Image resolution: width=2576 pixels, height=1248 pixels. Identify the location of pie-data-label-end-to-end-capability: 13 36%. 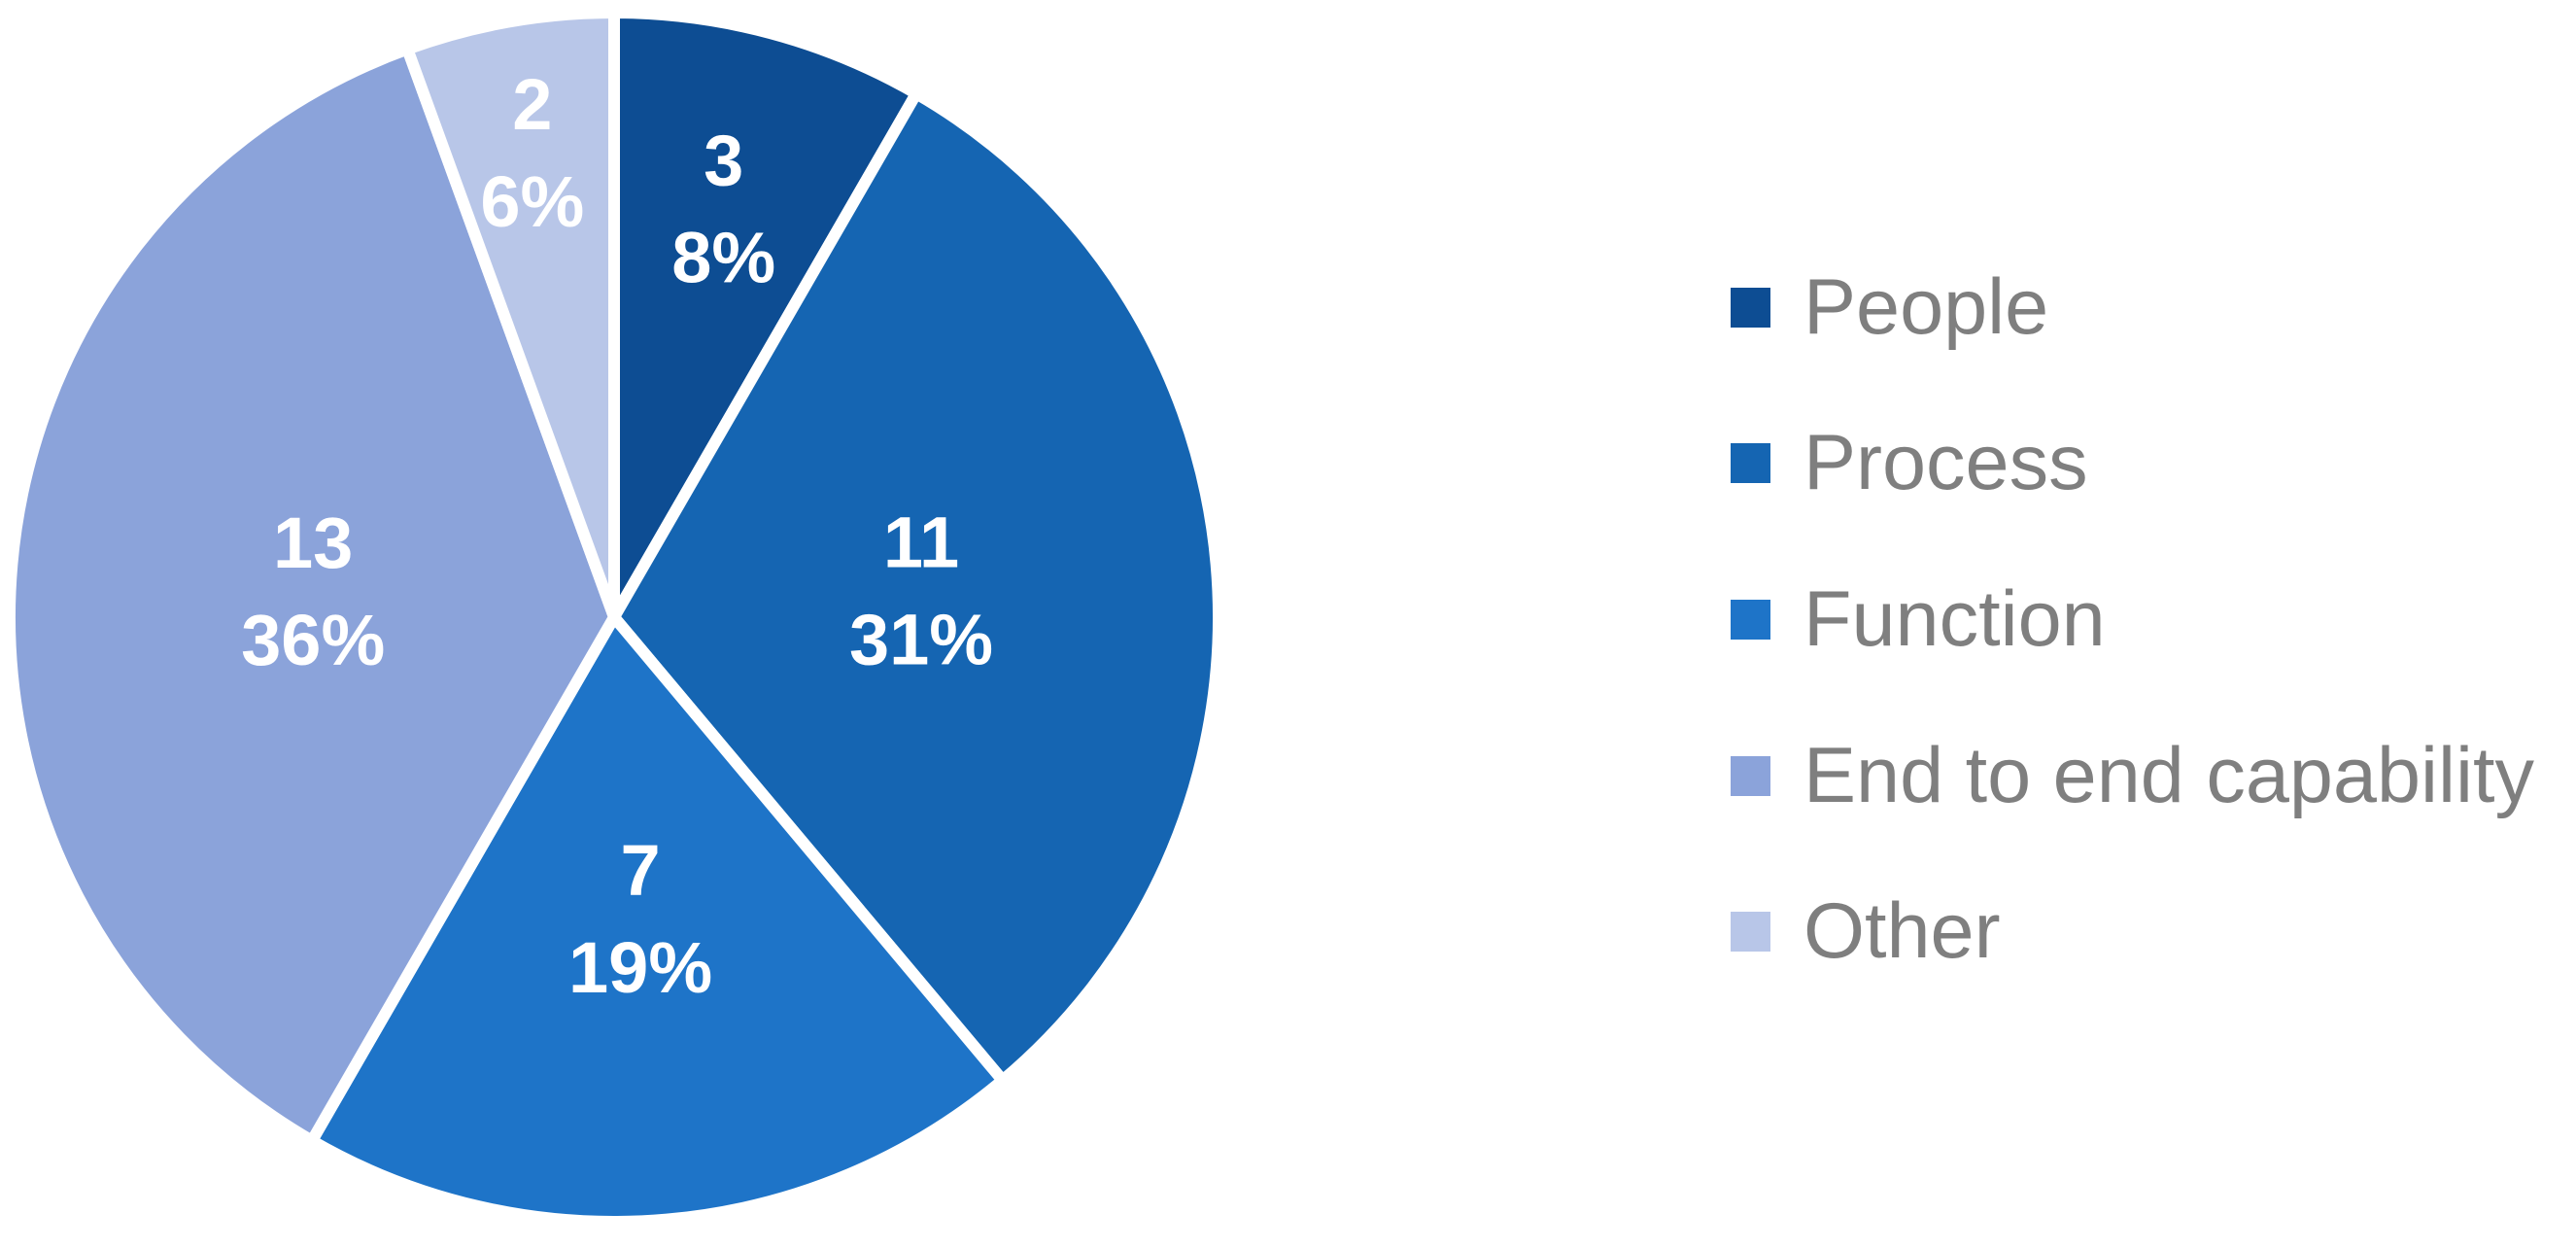
(313, 591).